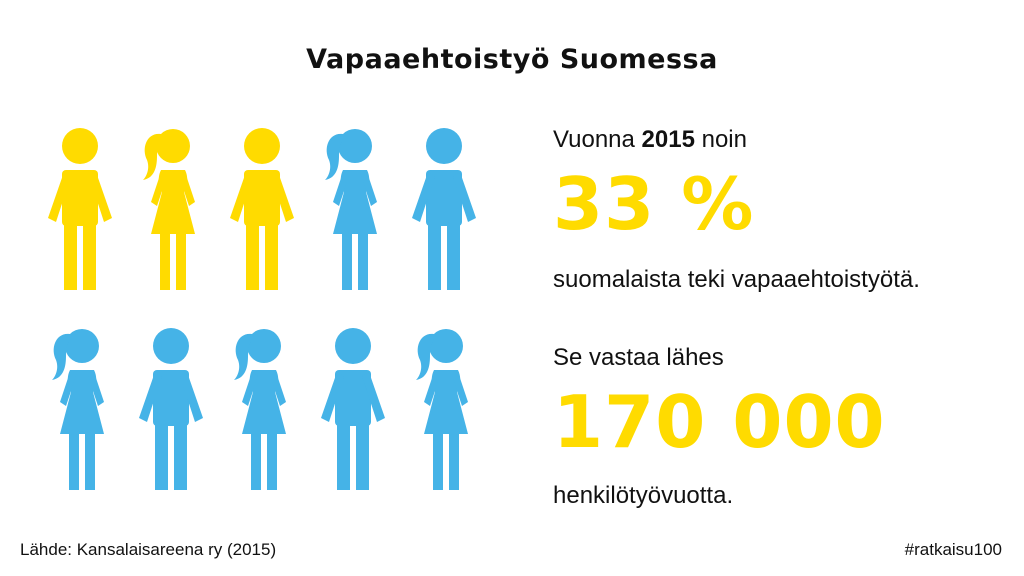 Image resolution: width=1024 pixels, height=576 pixels. I want to click on stat1-lead-year: 2015, so click(668, 139).